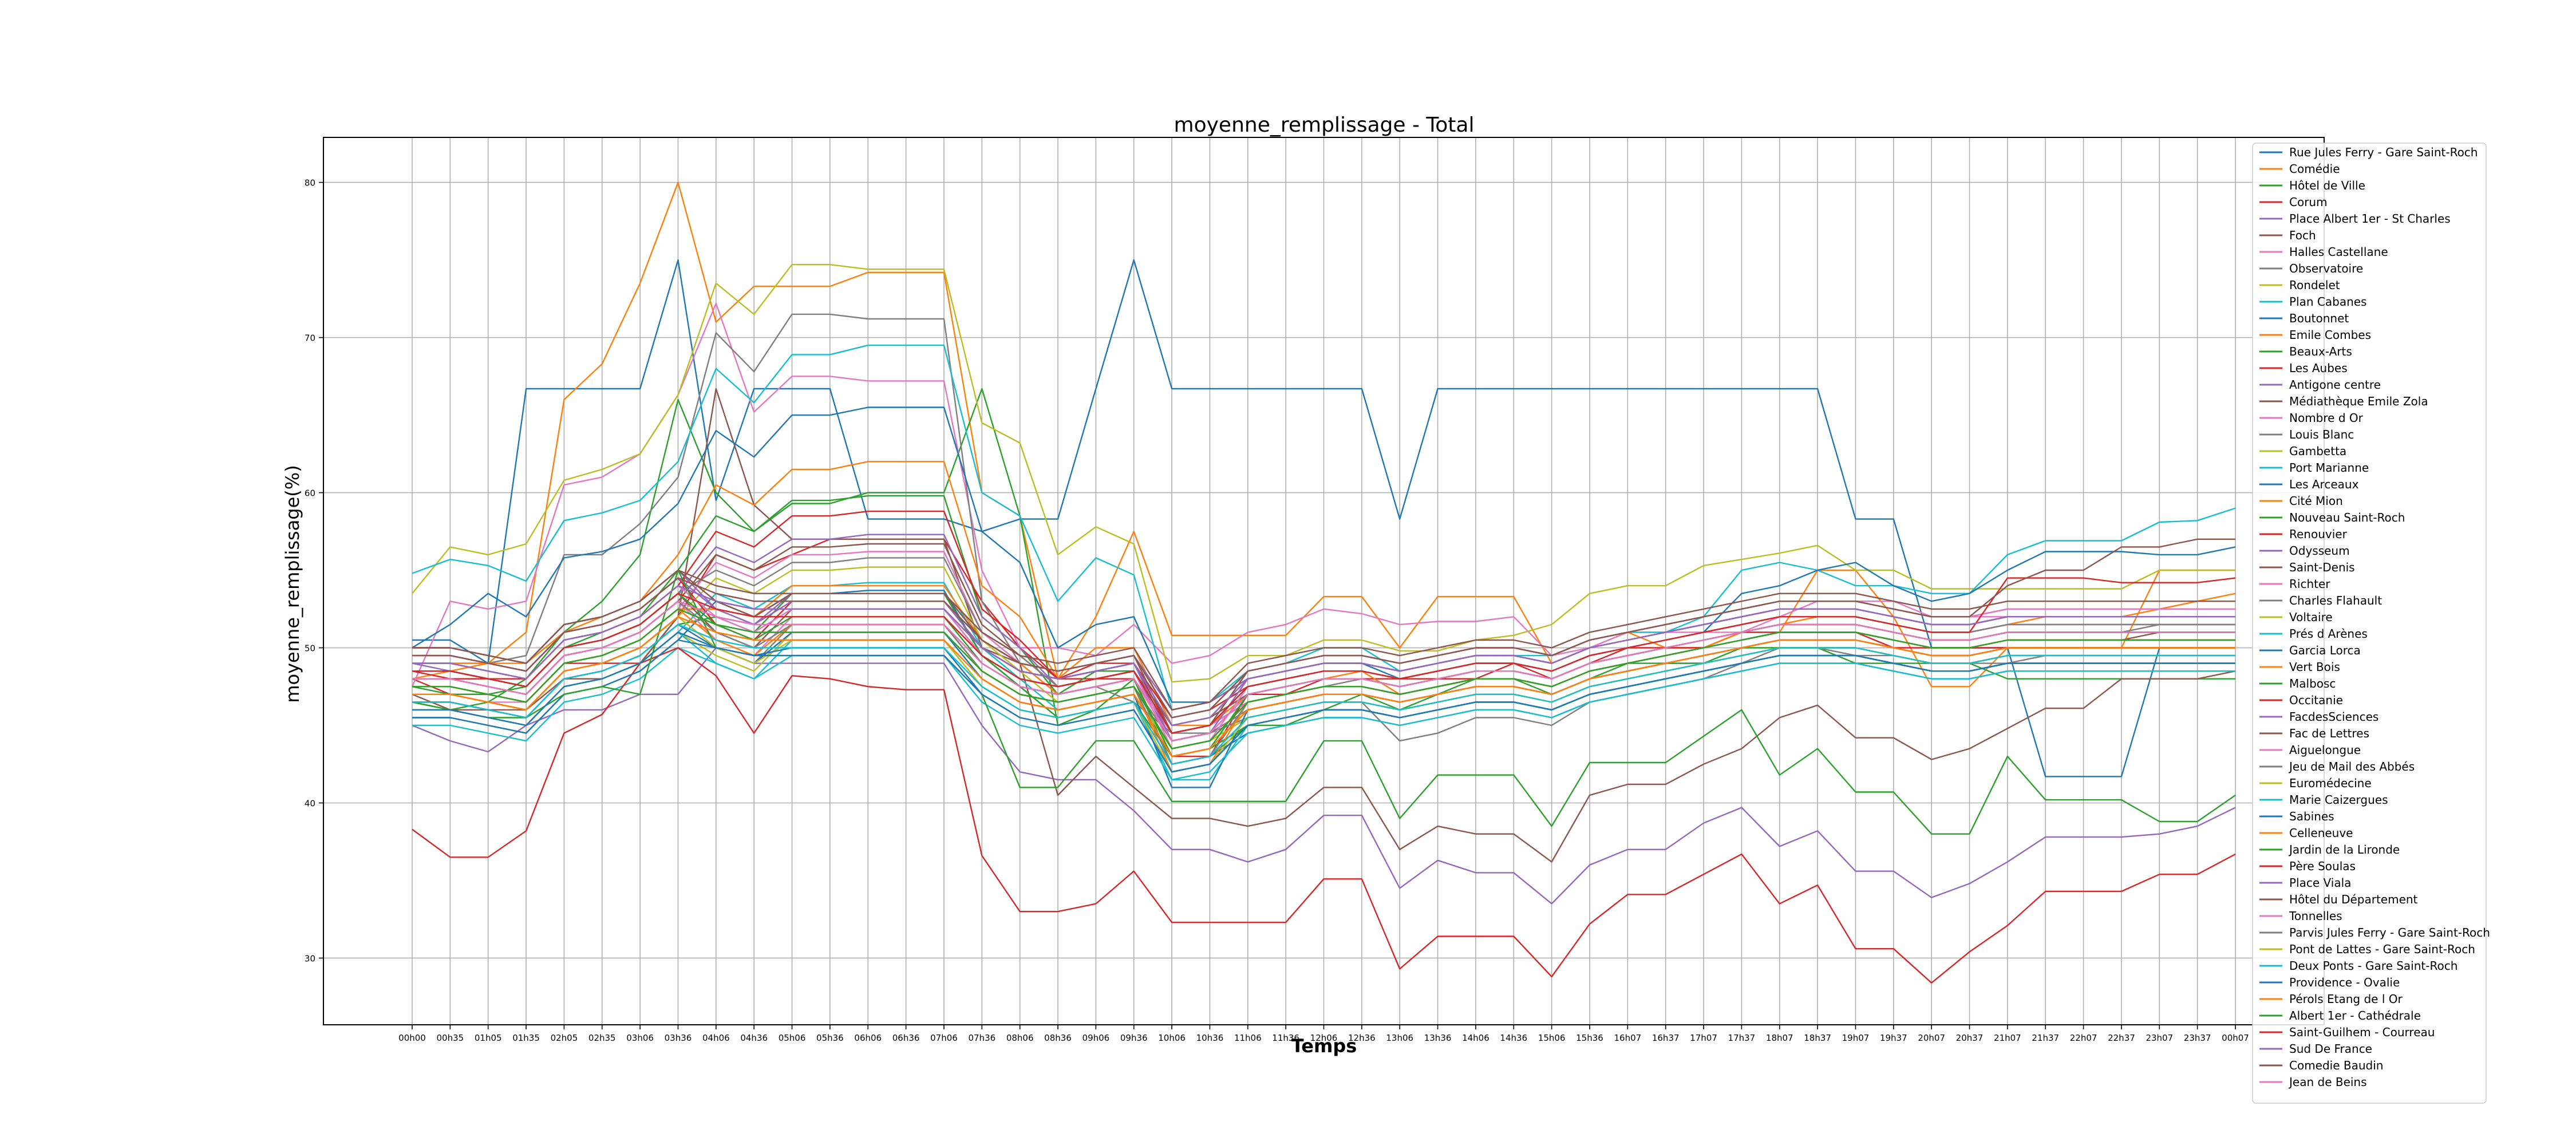 Image resolution: width=2576 pixels, height=1145 pixels. I want to click on x-tick-label: 03h36, so click(678, 1038).